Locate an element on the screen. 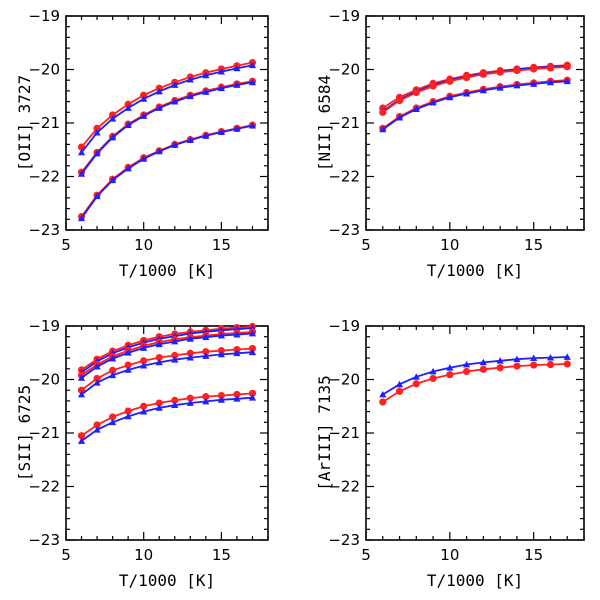  y-axis-label: [SII] 6725 is located at coordinates (24, 433).